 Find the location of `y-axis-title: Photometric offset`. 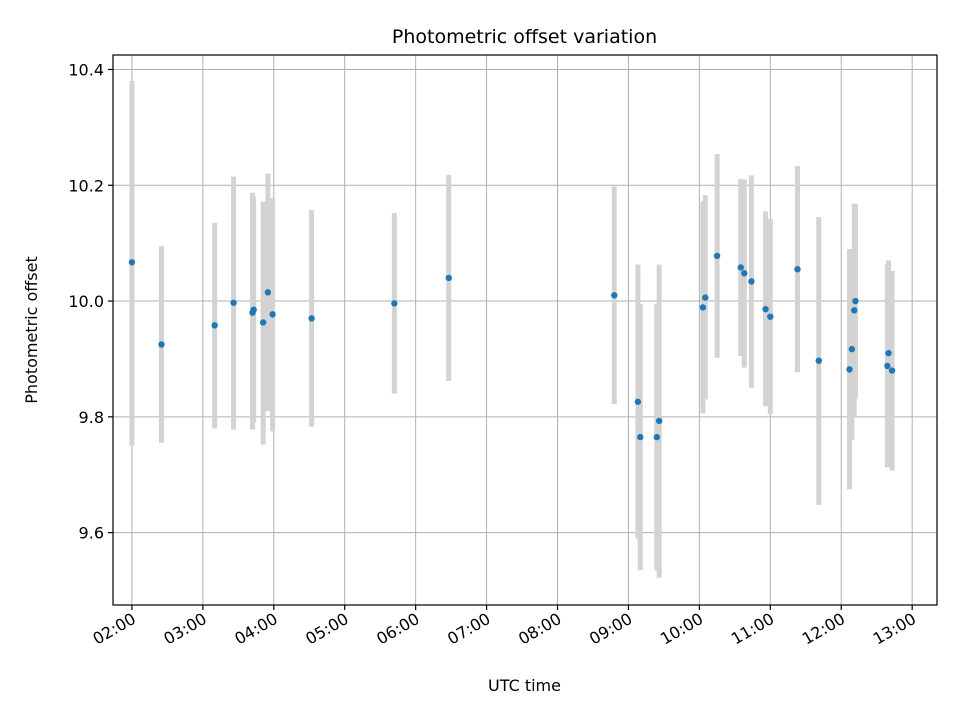

y-axis-title: Photometric offset is located at coordinates (31, 330).